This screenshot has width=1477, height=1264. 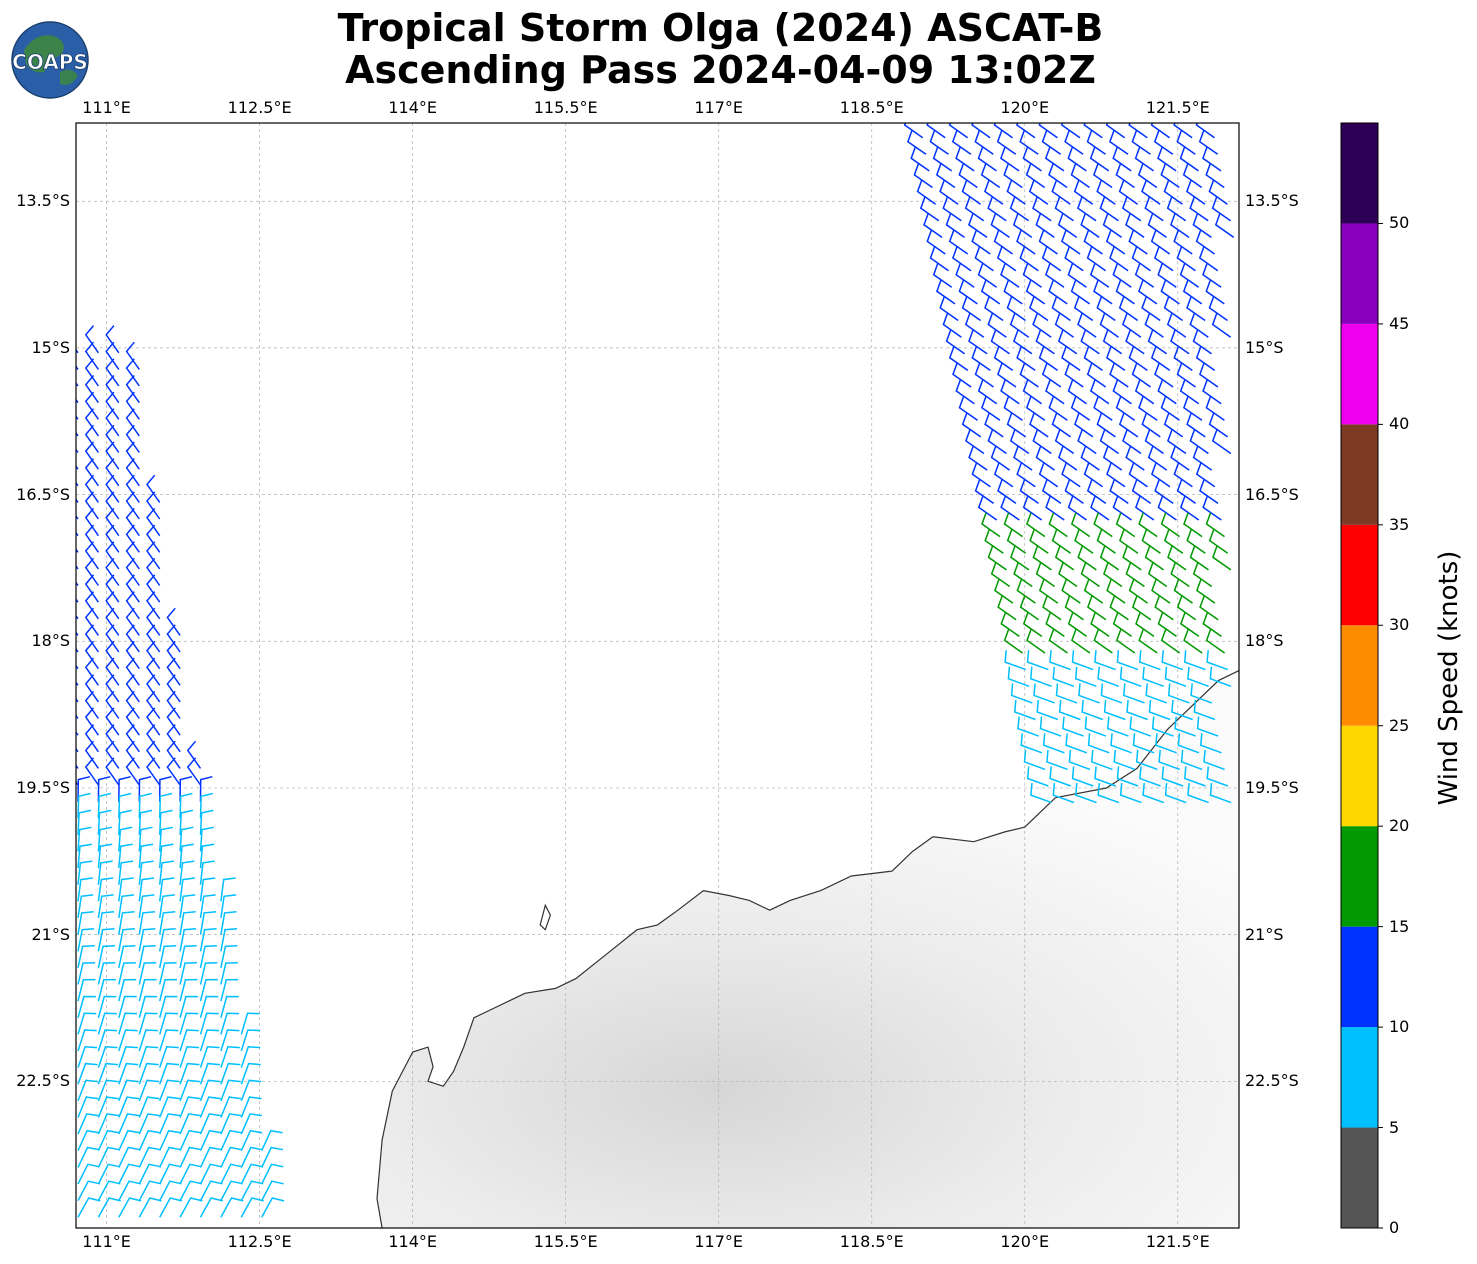 I want to click on colorbar-tick-label: 15, so click(x=1399, y=926).